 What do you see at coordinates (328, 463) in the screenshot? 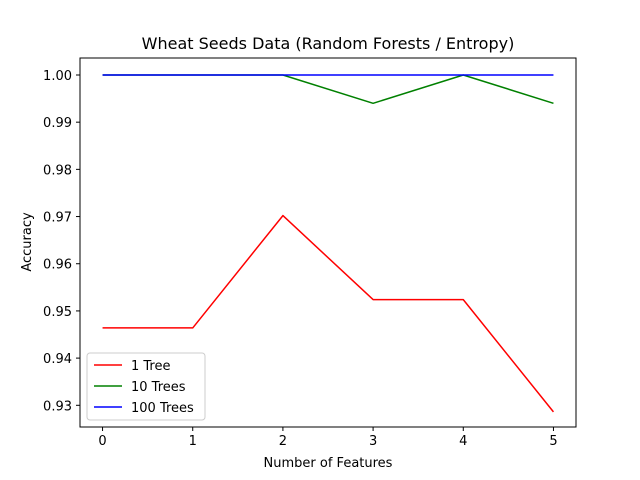
I see `x-axis-label: Number of Features` at bounding box center [328, 463].